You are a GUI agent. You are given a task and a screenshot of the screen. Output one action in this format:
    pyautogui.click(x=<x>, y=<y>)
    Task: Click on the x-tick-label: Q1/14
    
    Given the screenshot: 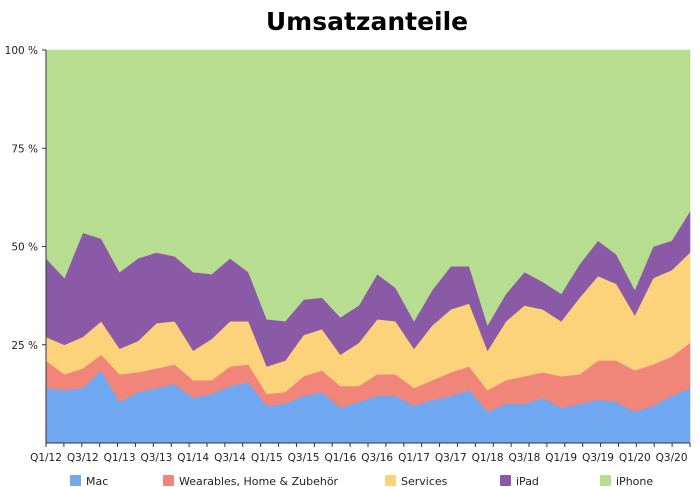 What is the action you would take?
    pyautogui.click(x=193, y=458)
    